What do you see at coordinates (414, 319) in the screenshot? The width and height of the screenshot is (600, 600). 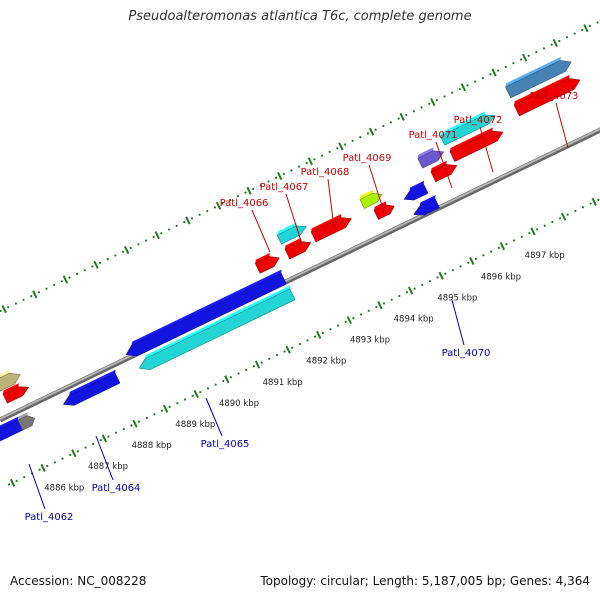 I see `scale-label: 4894 kbp` at bounding box center [414, 319].